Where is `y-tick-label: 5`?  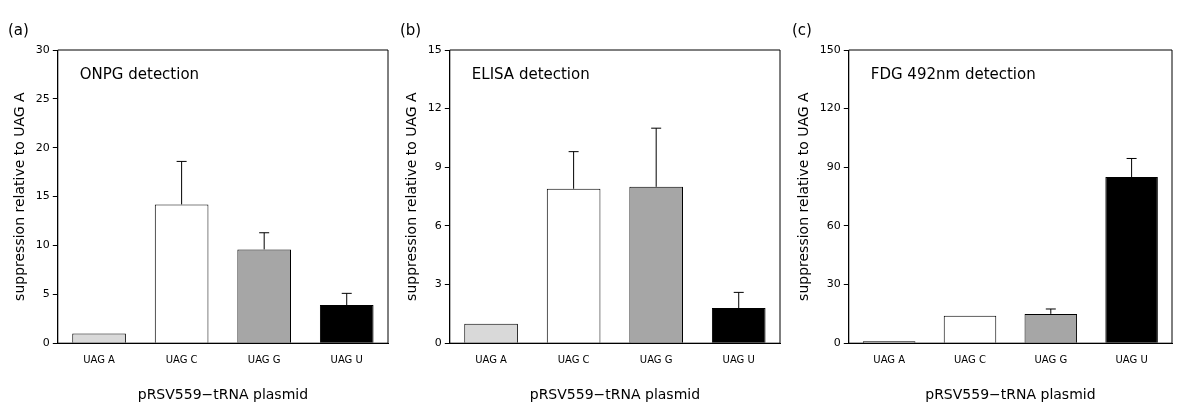
y-tick-label: 5 is located at coordinates (46, 294).